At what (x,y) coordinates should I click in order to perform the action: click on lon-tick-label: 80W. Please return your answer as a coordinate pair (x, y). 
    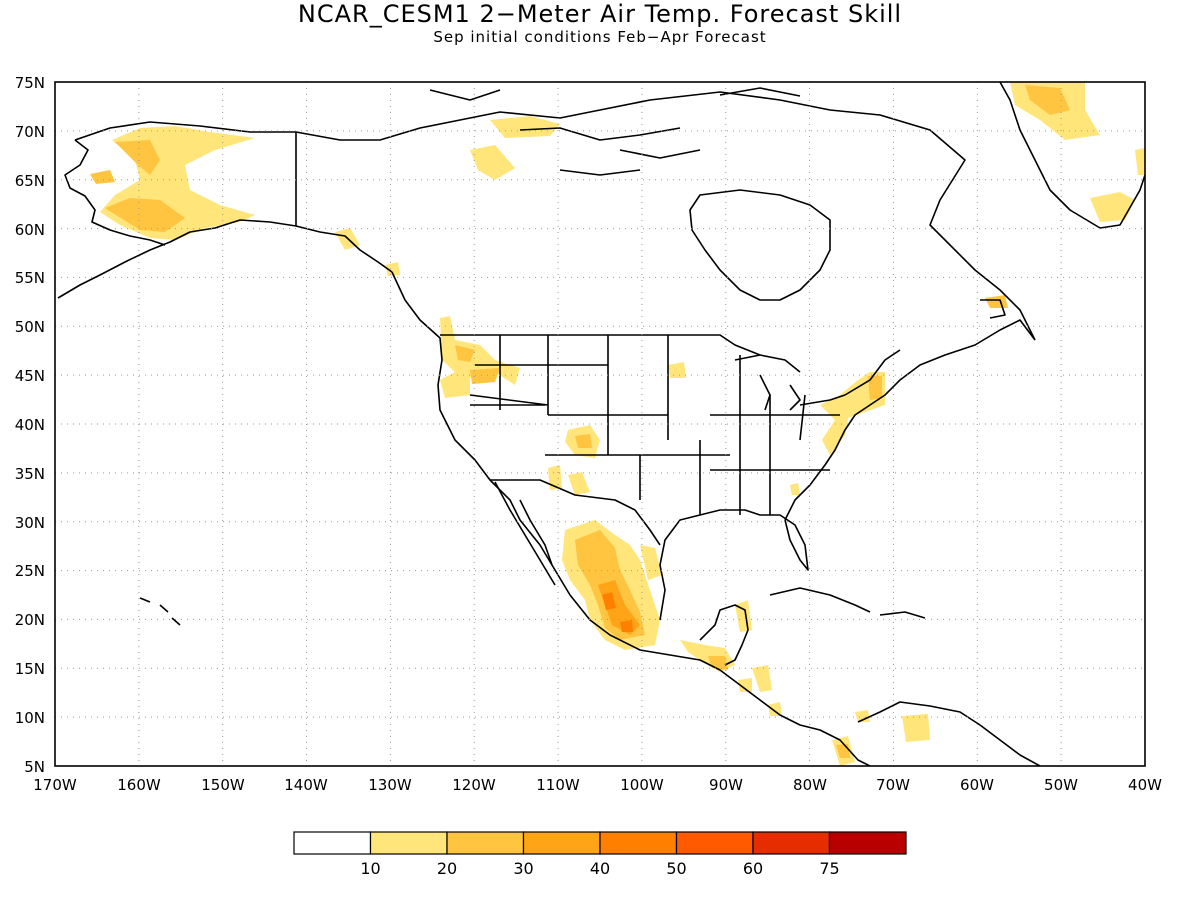
    Looking at the image, I should click on (810, 785).